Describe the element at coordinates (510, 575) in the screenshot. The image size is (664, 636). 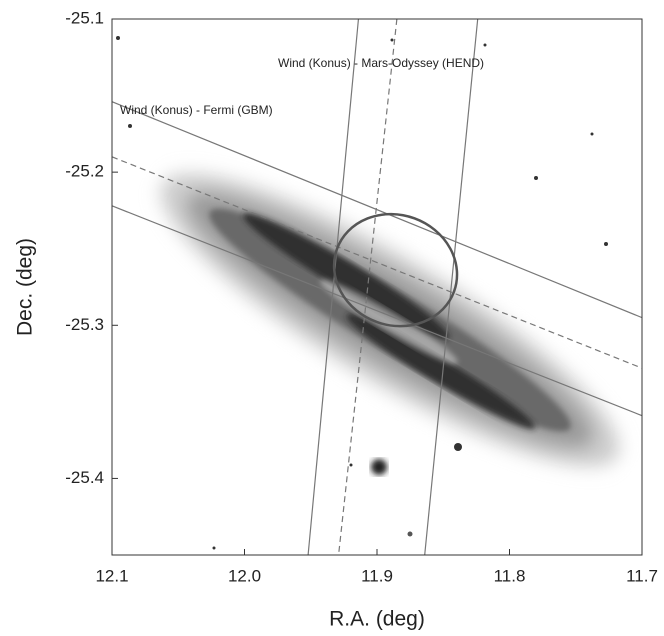
I see `x-tick-label: 11.8` at that location.